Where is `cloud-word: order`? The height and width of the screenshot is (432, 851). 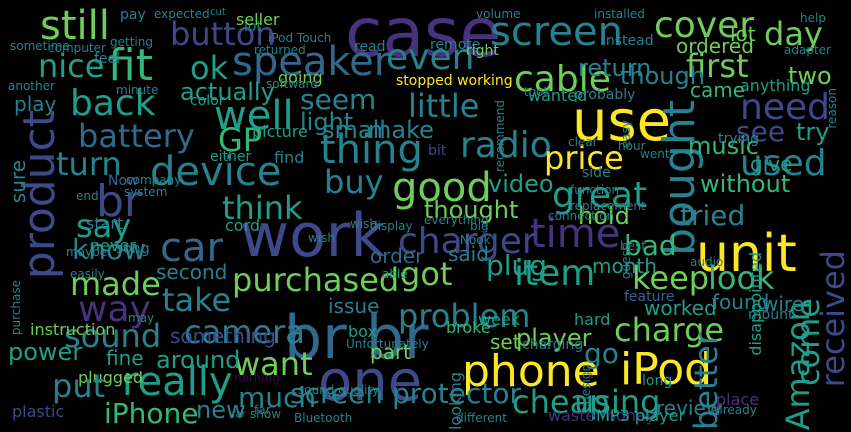 cloud-word: order is located at coordinates (397, 256).